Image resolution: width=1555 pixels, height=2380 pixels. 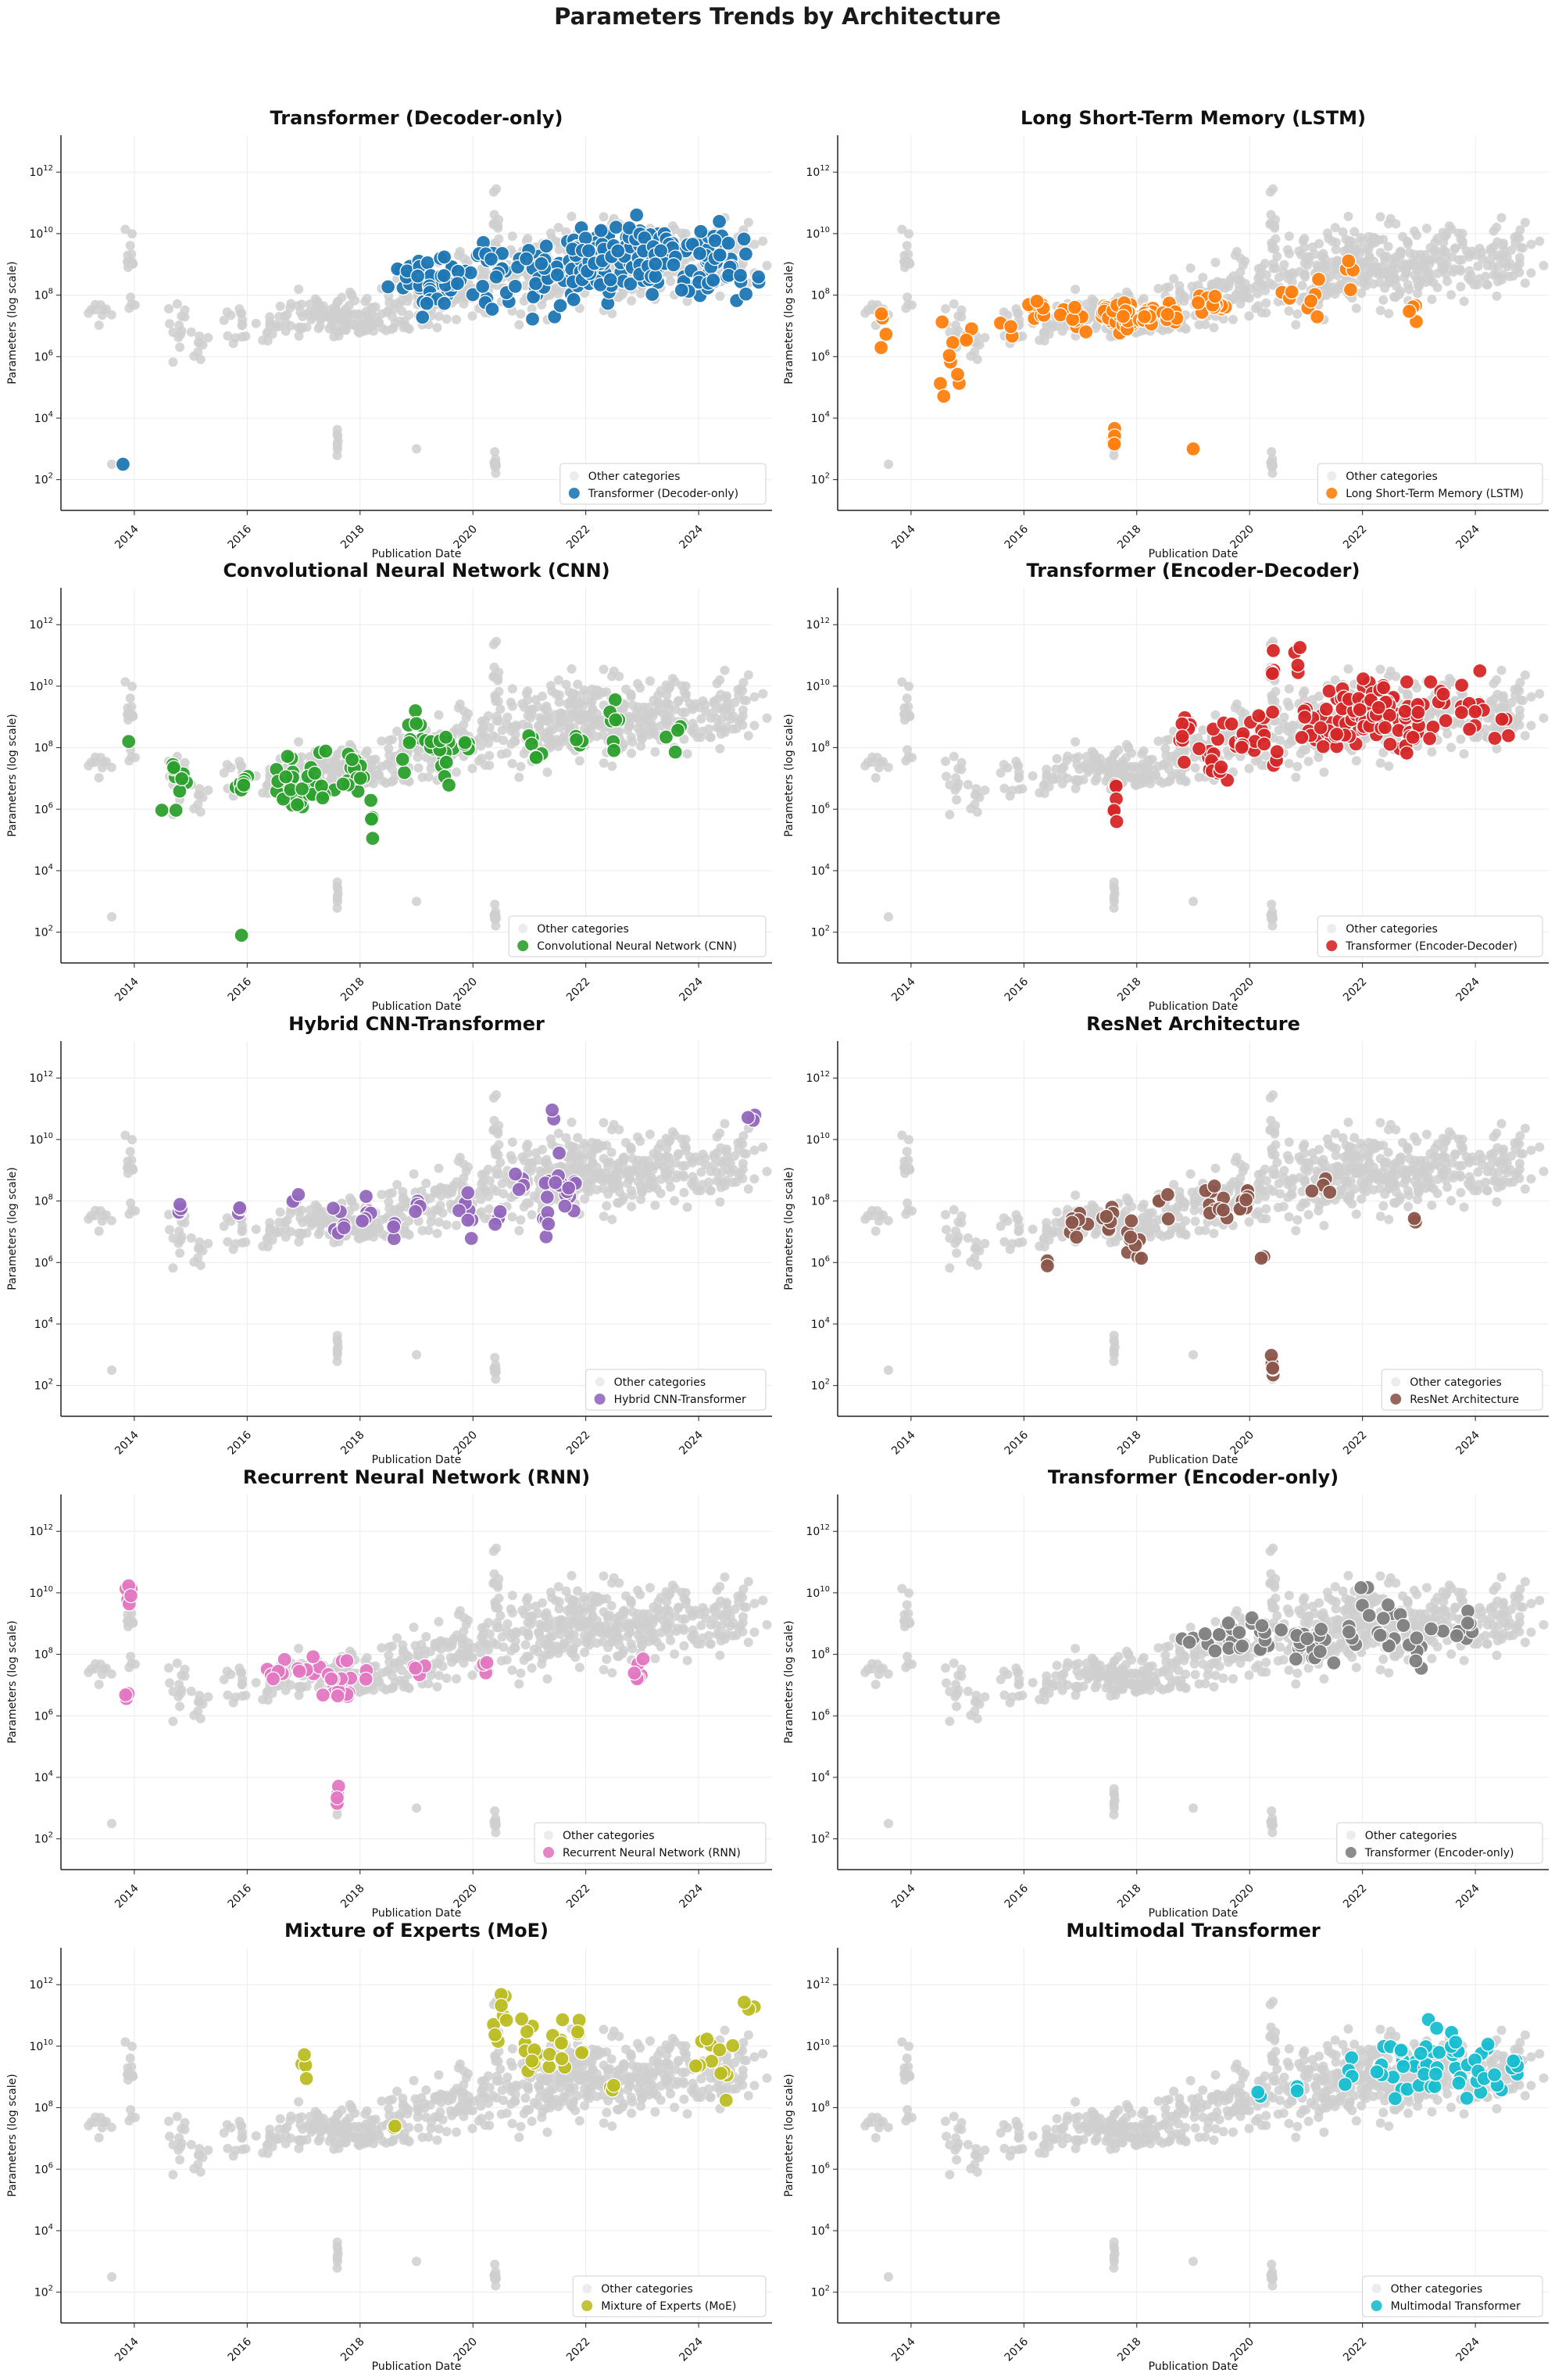 What do you see at coordinates (1129, 537) in the screenshot?
I see `x-tick-label: 2018` at bounding box center [1129, 537].